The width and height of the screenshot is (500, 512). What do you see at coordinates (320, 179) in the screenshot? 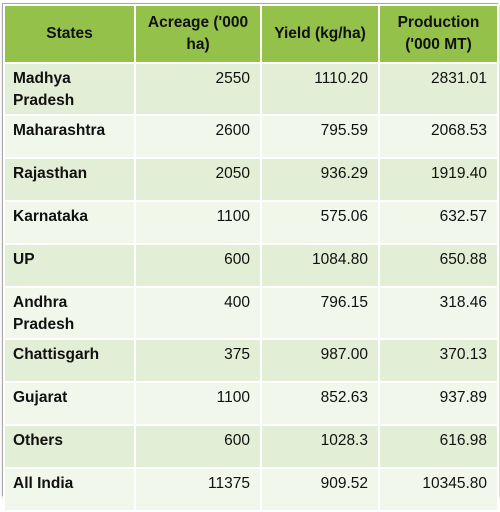
I see `yield-cell: 936.29` at bounding box center [320, 179].